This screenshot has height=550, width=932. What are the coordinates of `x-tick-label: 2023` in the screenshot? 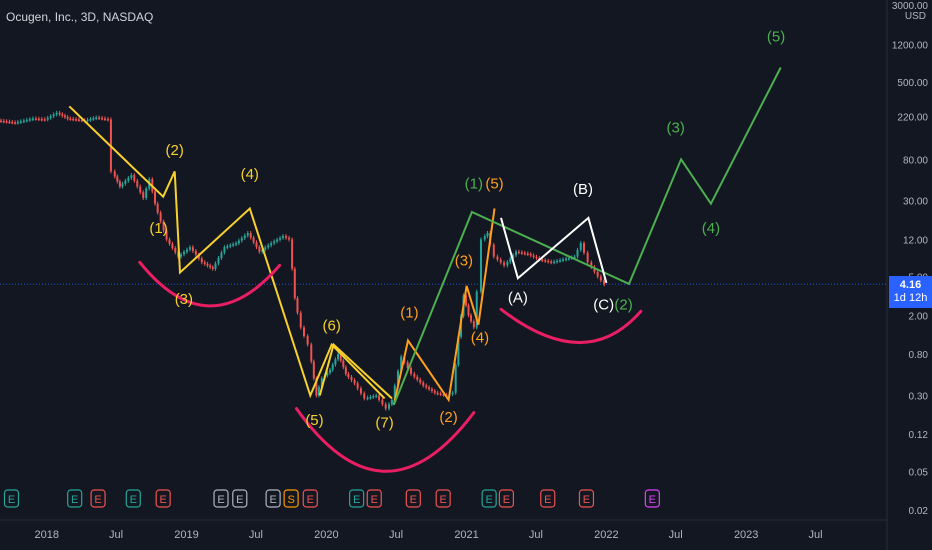 It's located at (746, 535).